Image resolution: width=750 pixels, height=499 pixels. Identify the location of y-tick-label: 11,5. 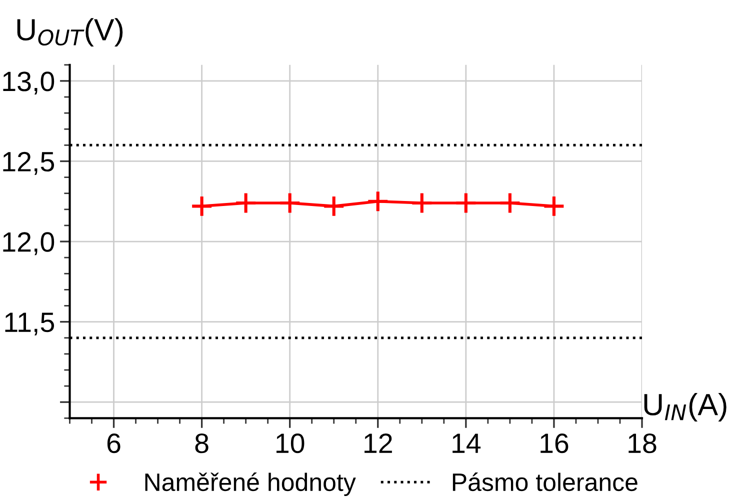
(29, 324).